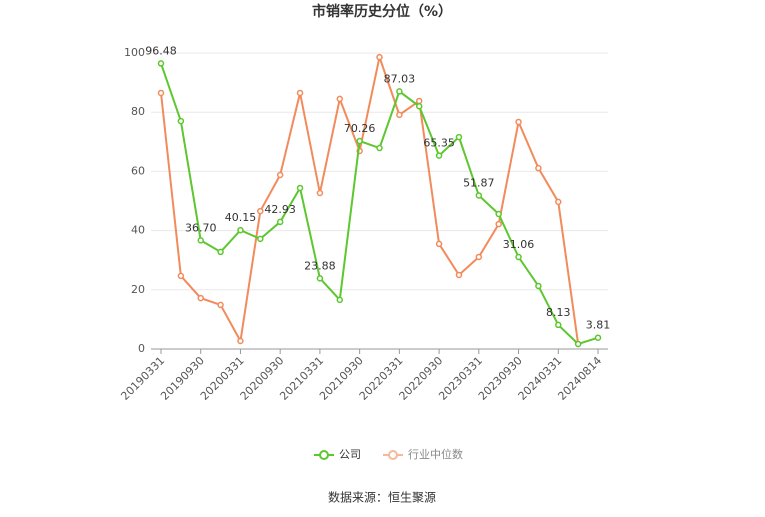 This screenshot has width=765, height=517. What do you see at coordinates (320, 265) in the screenshot?
I see `data-label: 23.88` at bounding box center [320, 265].